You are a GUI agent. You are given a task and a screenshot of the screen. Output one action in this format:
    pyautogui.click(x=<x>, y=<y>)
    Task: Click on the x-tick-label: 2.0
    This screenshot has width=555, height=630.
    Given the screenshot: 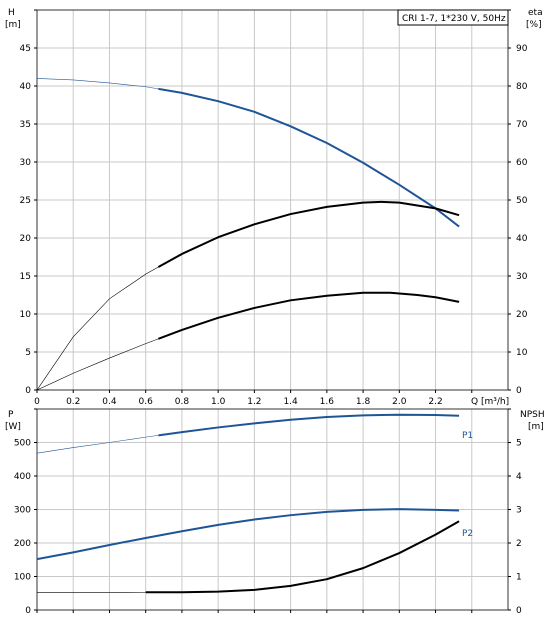 What is the action you would take?
    pyautogui.click(x=399, y=402)
    